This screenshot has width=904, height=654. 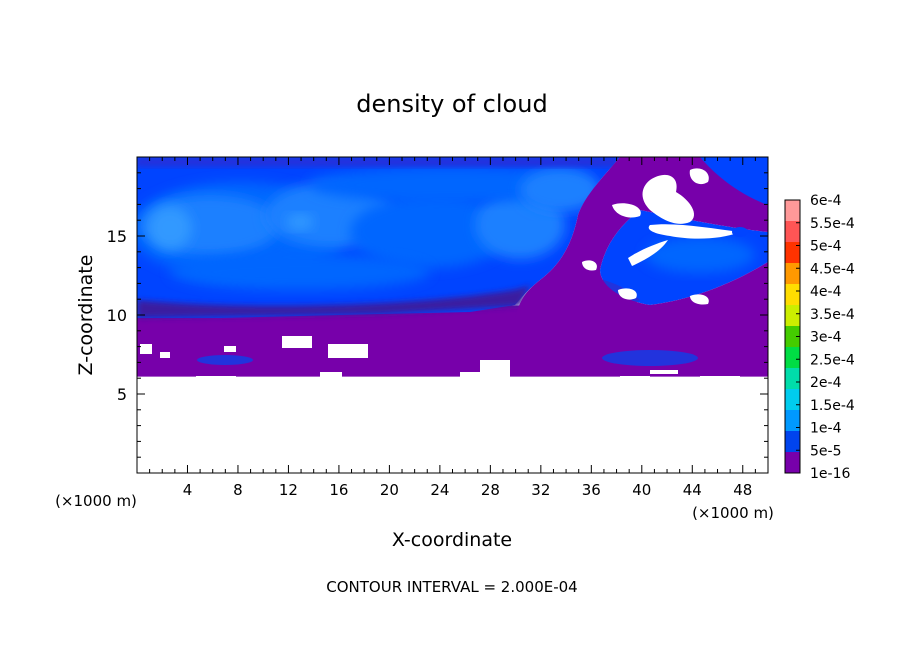 What do you see at coordinates (338, 490) in the screenshot?
I see `x-tick-label: 16` at bounding box center [338, 490].